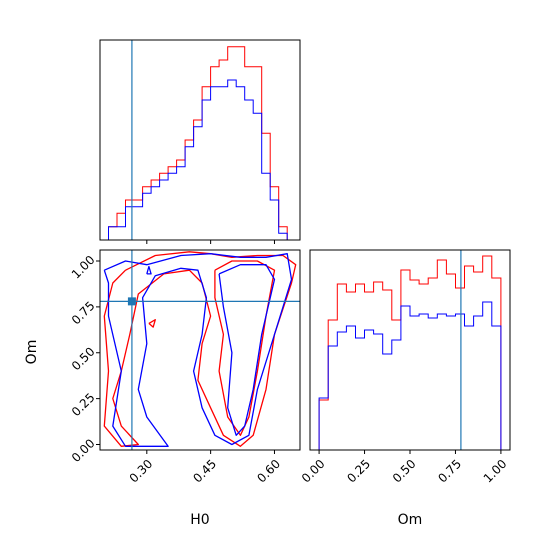  I want to click on om-histogram-x-tick-label: 0.25, so click(358, 471).